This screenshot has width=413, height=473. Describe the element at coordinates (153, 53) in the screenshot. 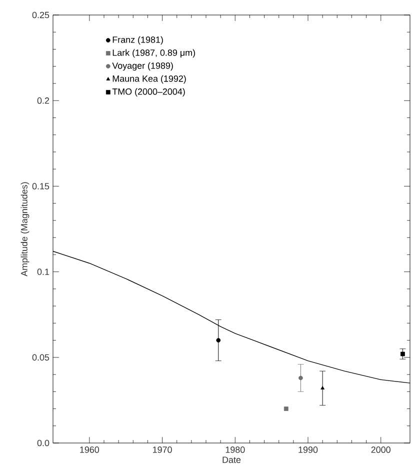

I see `legend-label: Lark (1987, 0.89 μm)` at that location.